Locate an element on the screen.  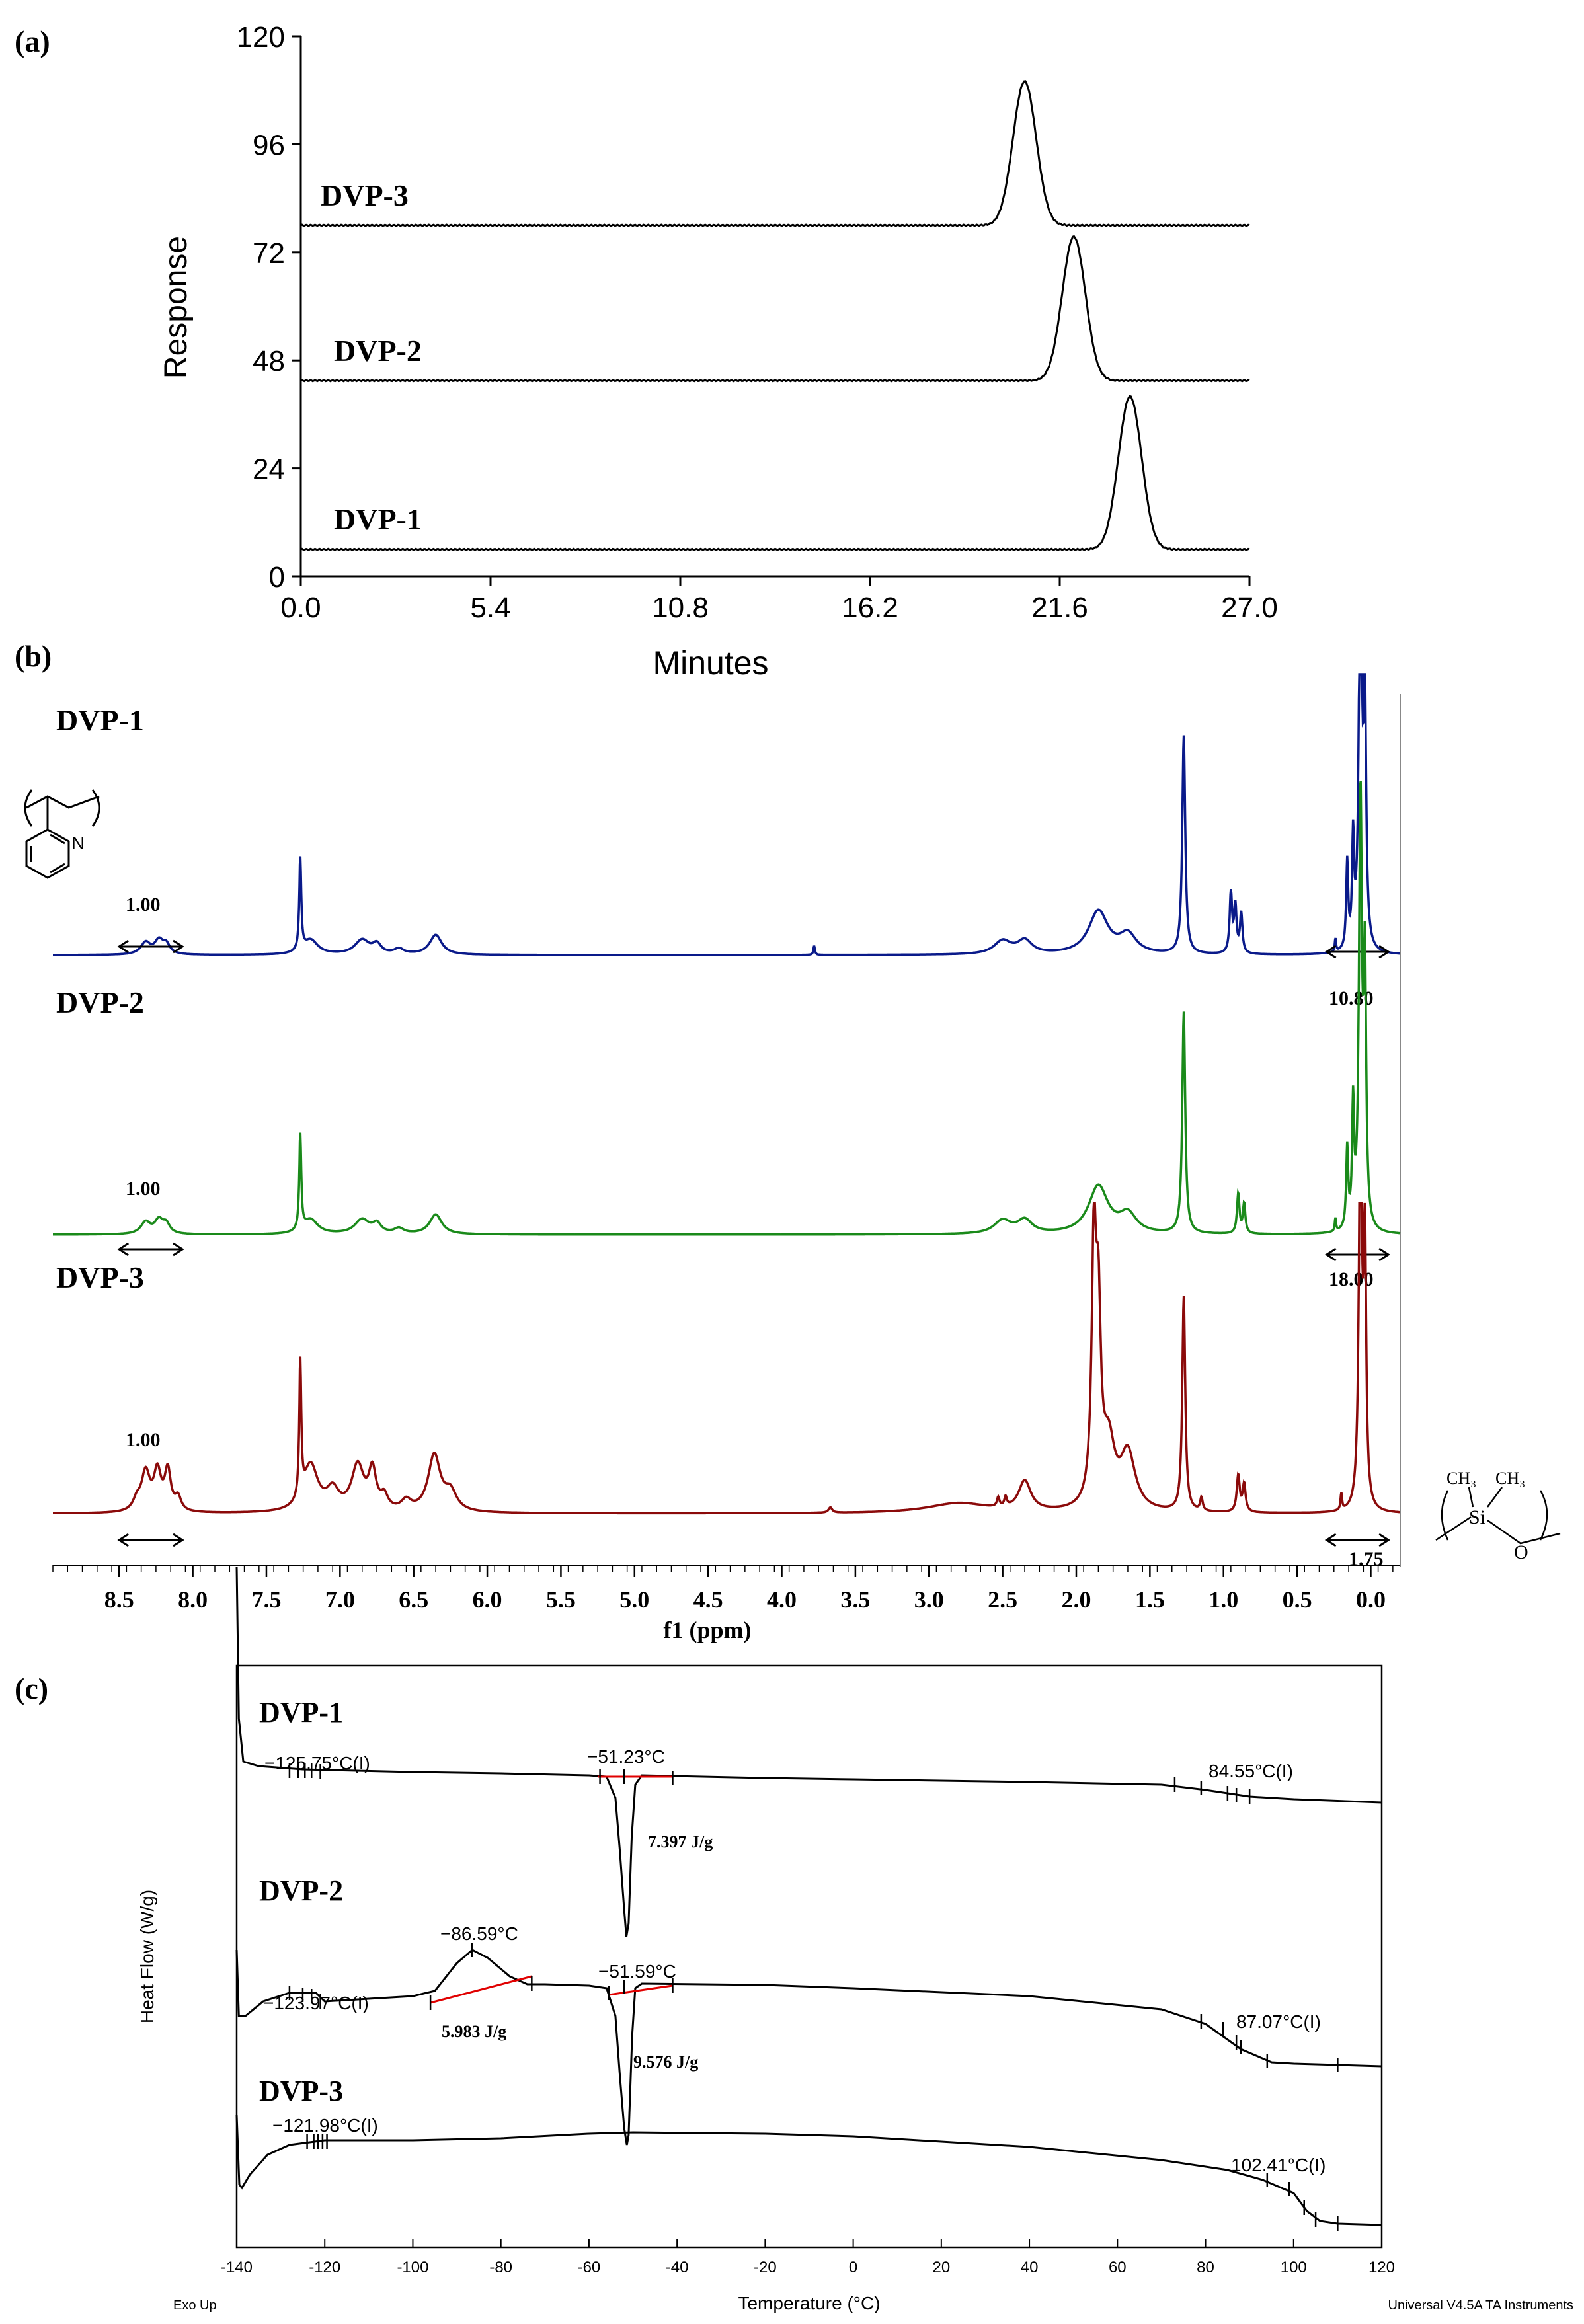
tick-label: 8.5 is located at coordinates (119, 1599).